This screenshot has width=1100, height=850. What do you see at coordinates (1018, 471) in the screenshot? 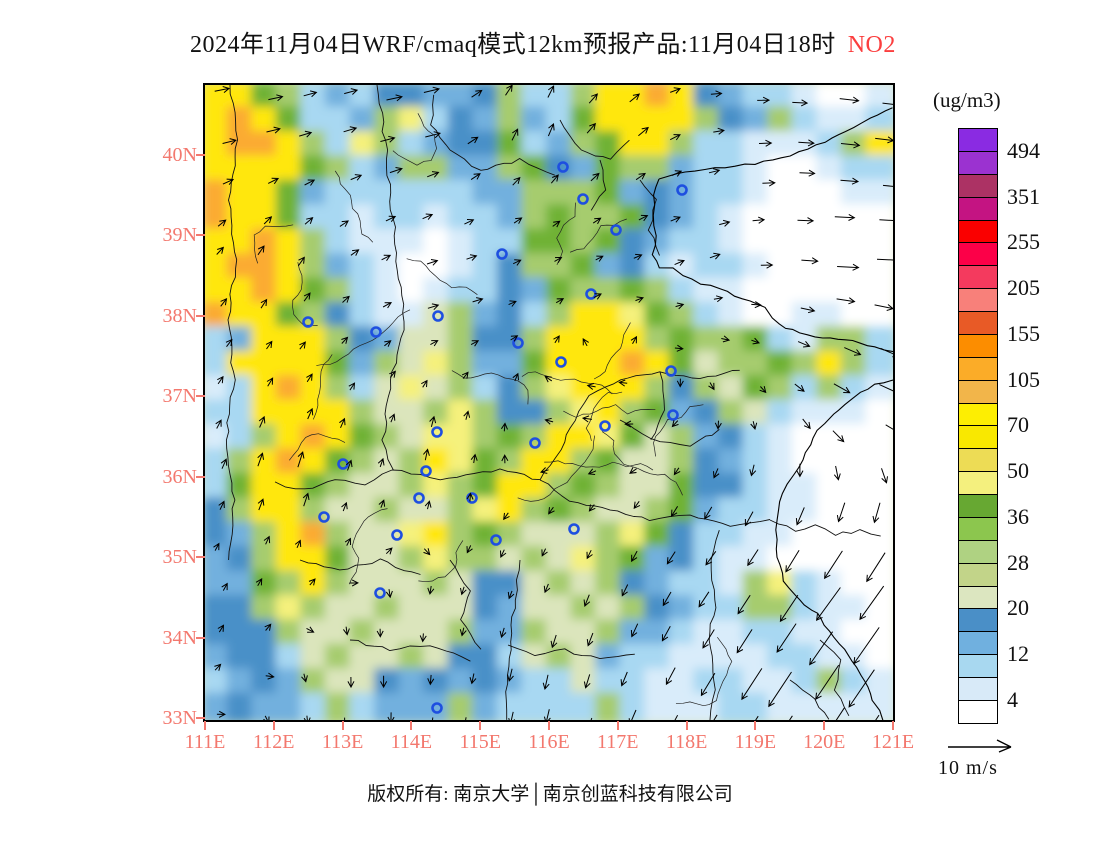
I see `colorbar-tick-label: 50` at bounding box center [1018, 471].